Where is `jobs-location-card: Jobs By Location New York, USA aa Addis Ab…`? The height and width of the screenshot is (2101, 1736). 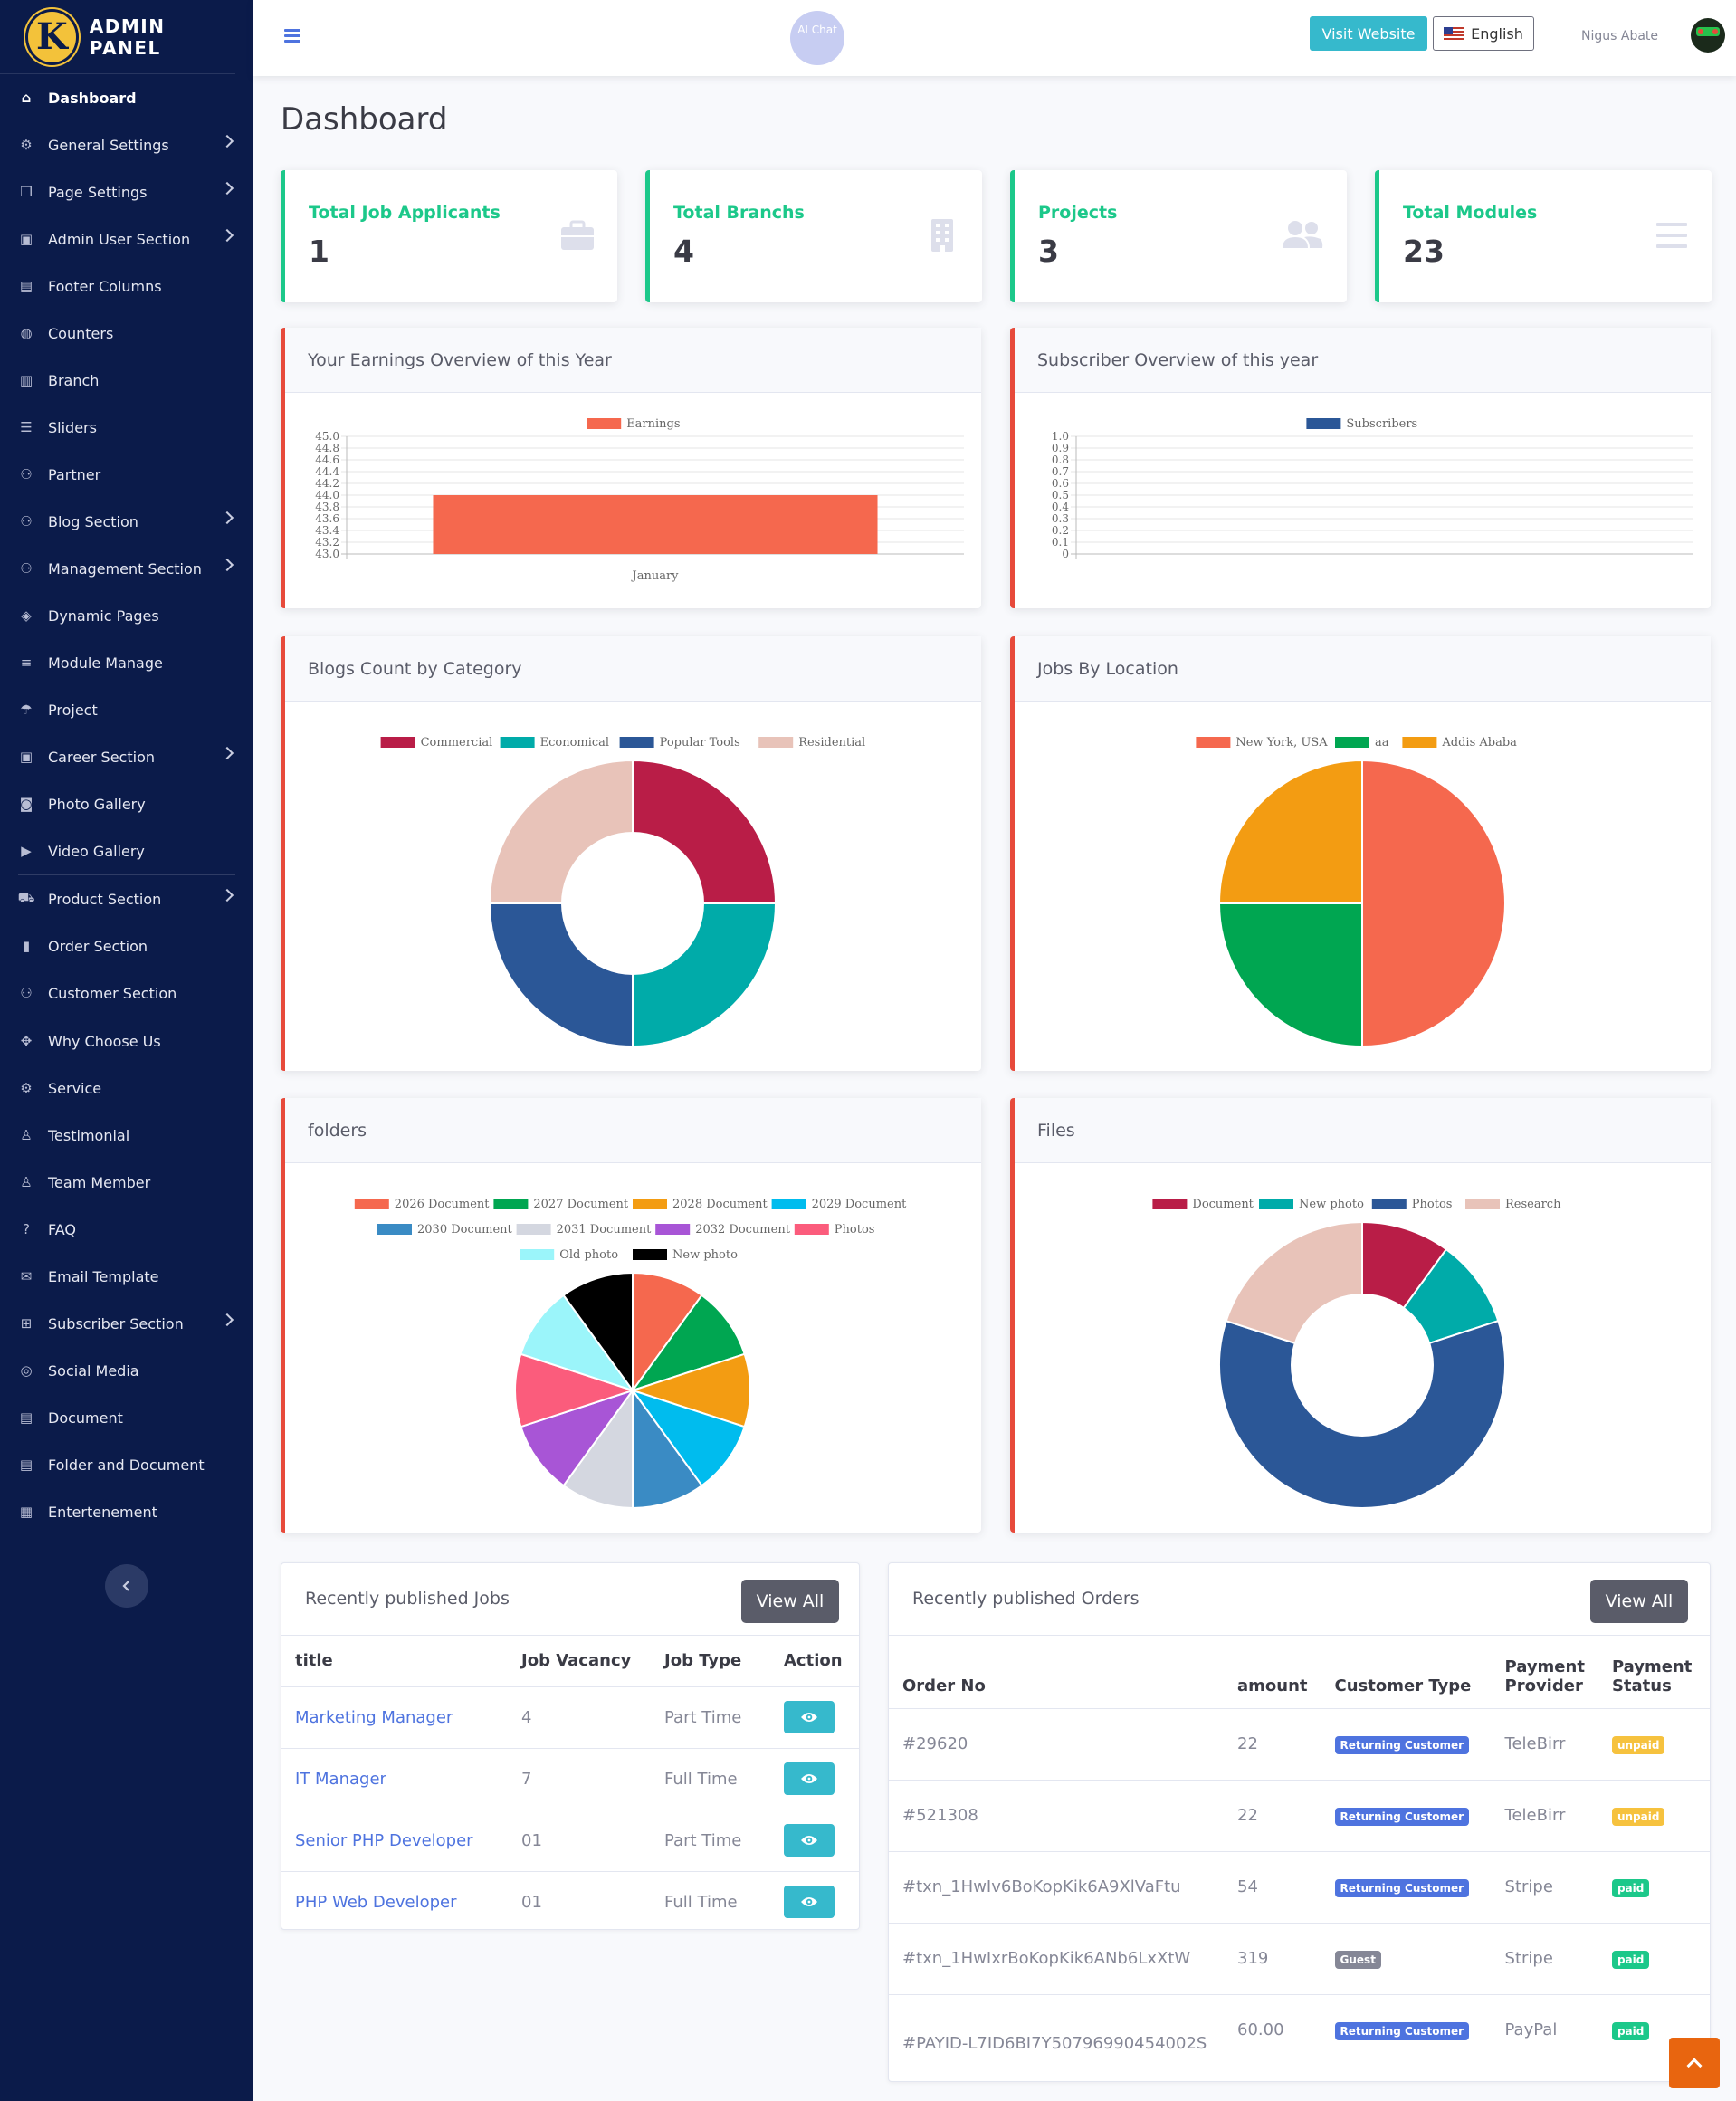 jobs-location-card: Jobs By Location New York, USA aa Addis Ab… is located at coordinates (1360, 854).